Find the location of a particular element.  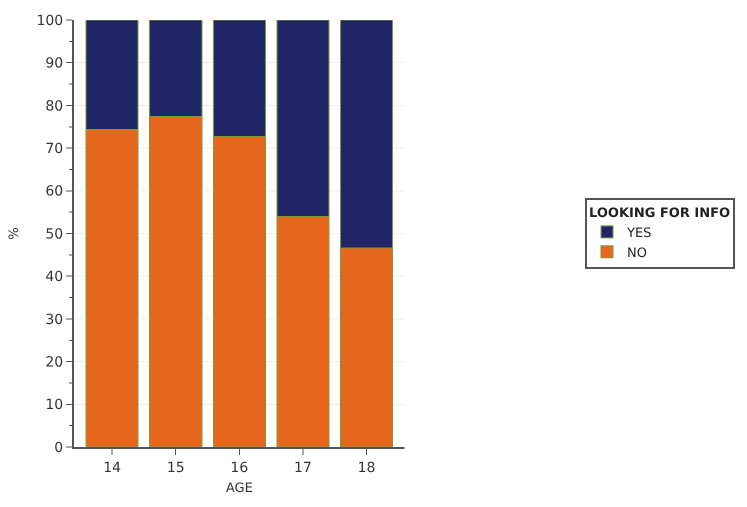

y-tick-label: 10 is located at coordinates (54, 405).